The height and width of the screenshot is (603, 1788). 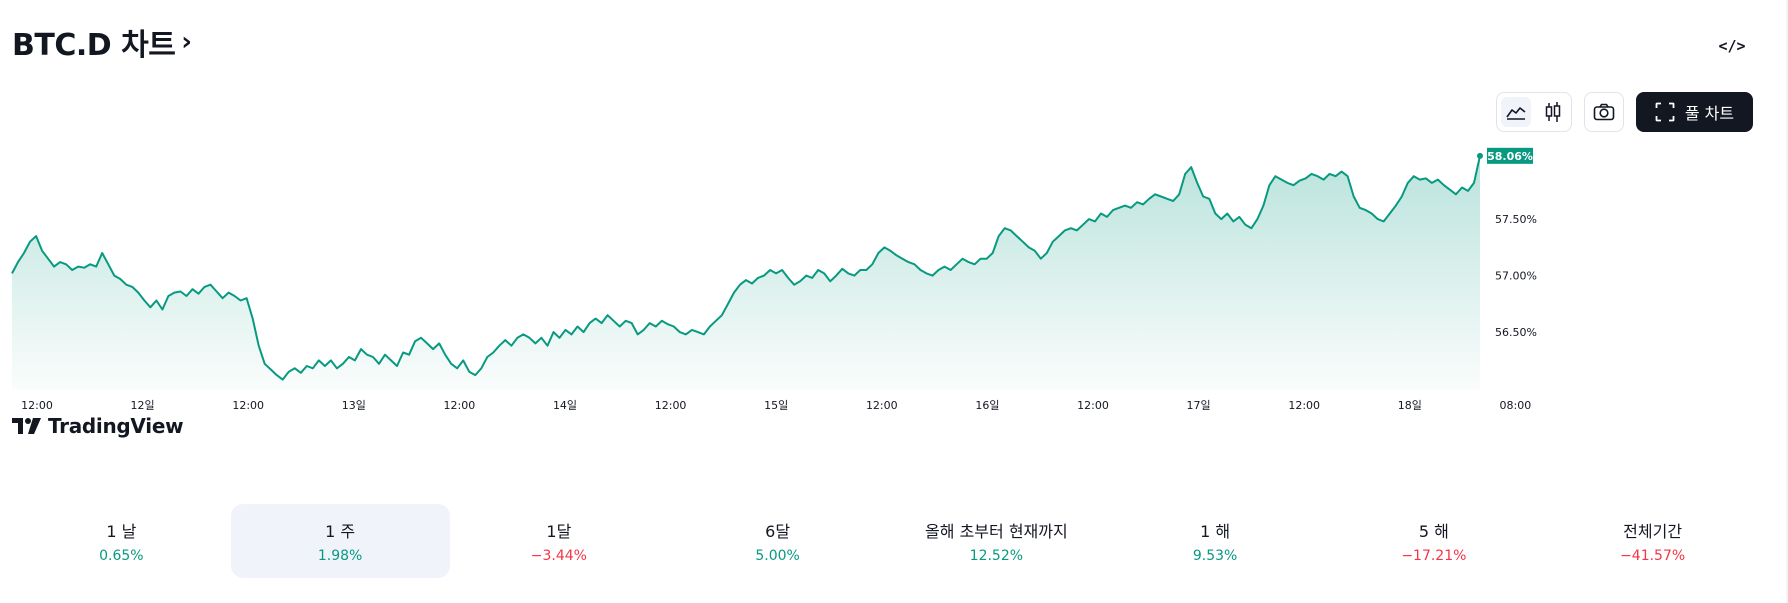 I want to click on period-tab: 올해 초부터 현재까지 12.52%, so click(x=996, y=541).